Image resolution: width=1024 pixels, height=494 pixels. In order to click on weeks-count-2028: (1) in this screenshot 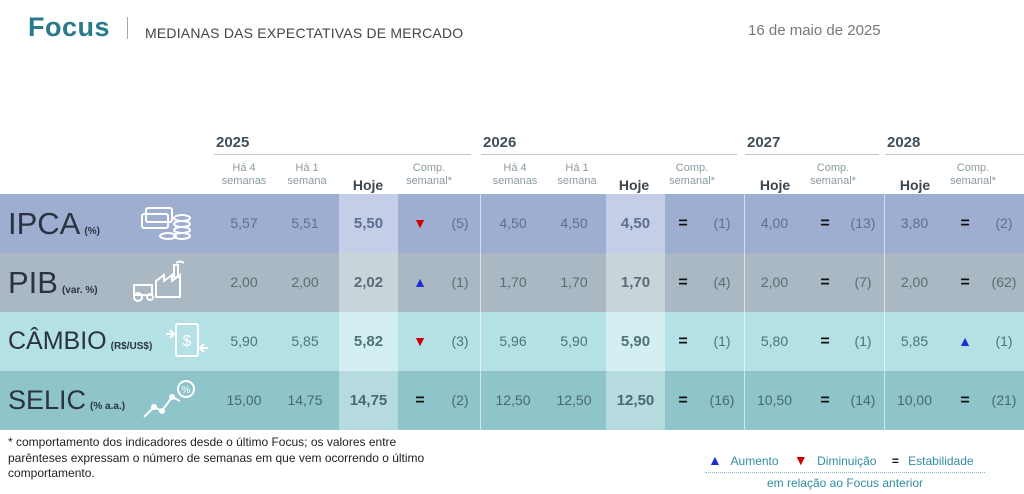, I will do `click(1004, 341)`.